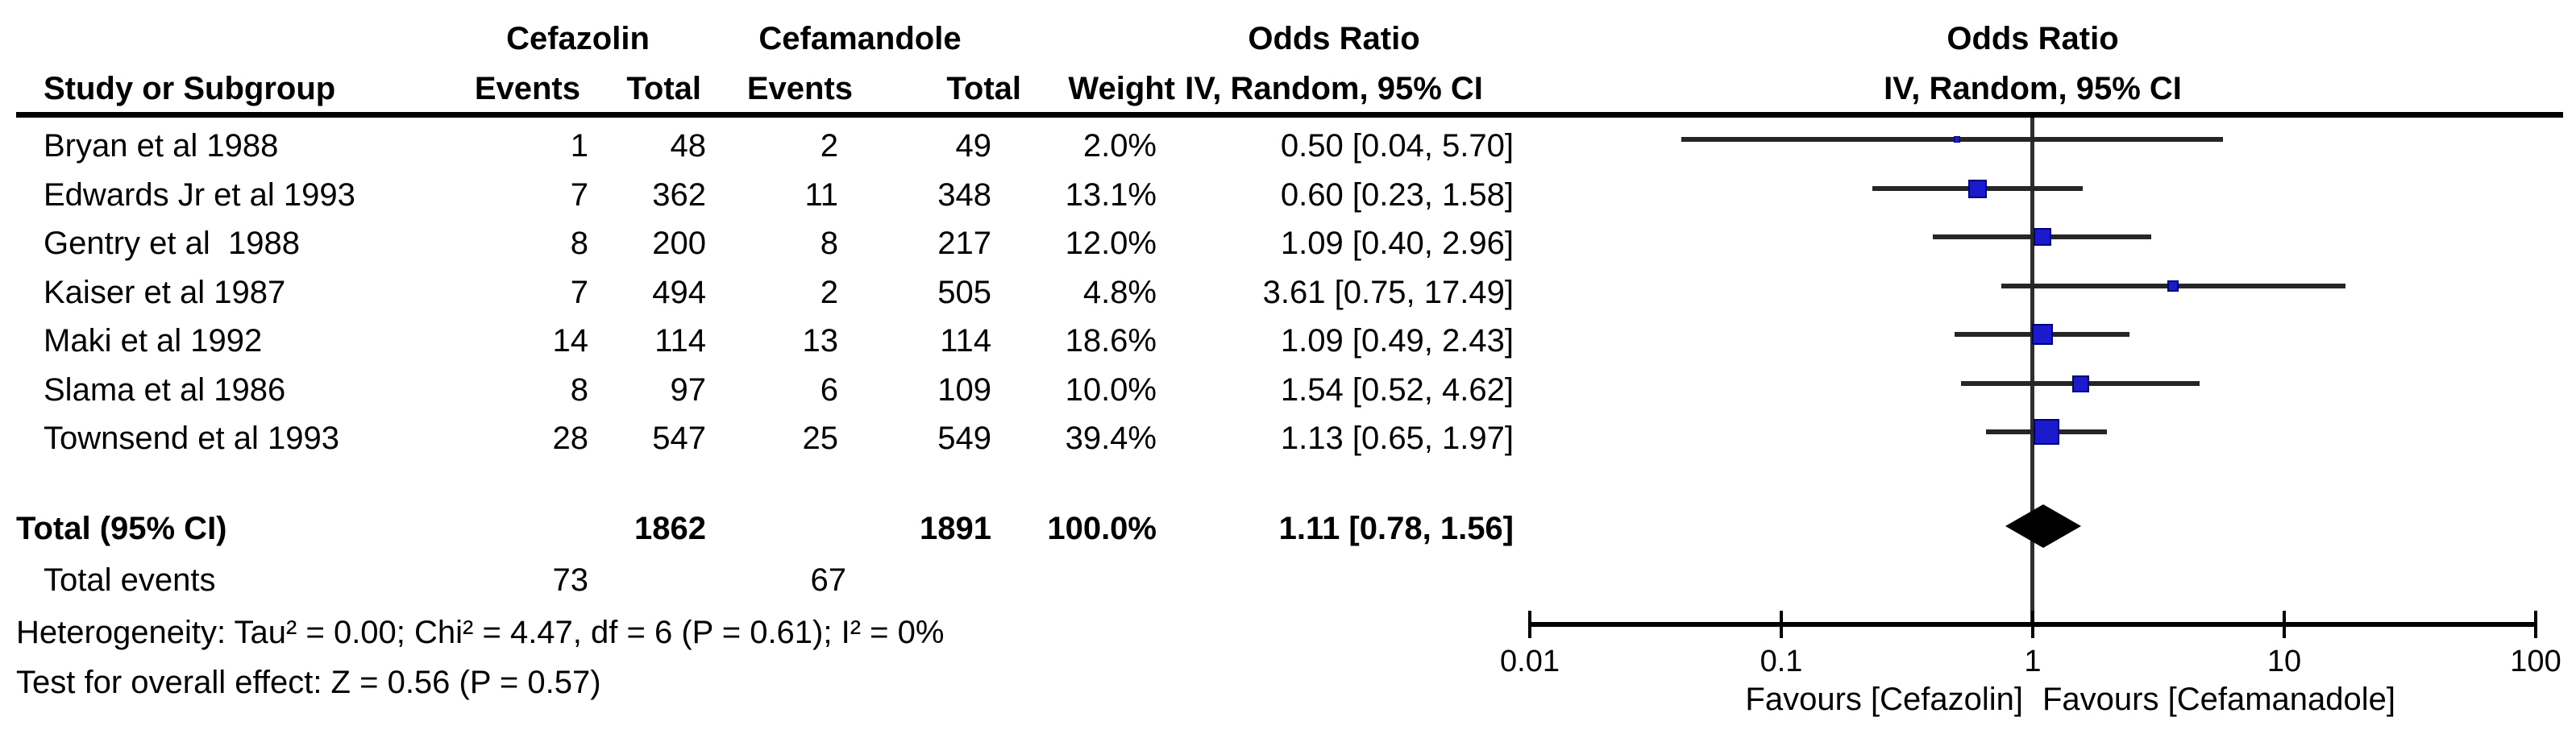 Image resolution: width=2576 pixels, height=734 pixels. What do you see at coordinates (579, 146) in the screenshot?
I see `events1-value: 1` at bounding box center [579, 146].